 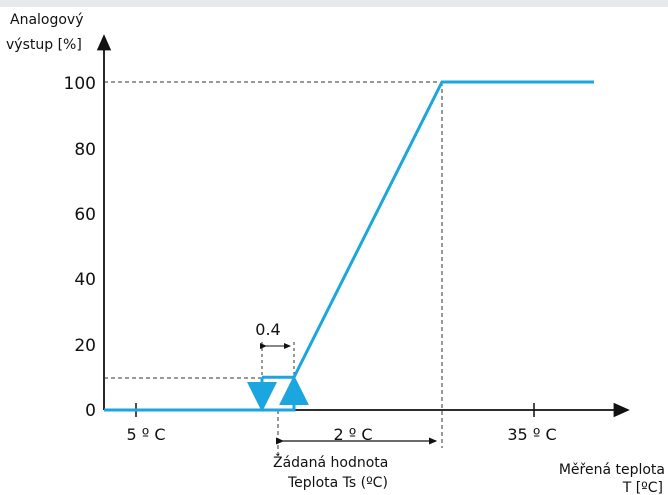 I want to click on y-tick-label-100: 100, so click(x=80, y=84).